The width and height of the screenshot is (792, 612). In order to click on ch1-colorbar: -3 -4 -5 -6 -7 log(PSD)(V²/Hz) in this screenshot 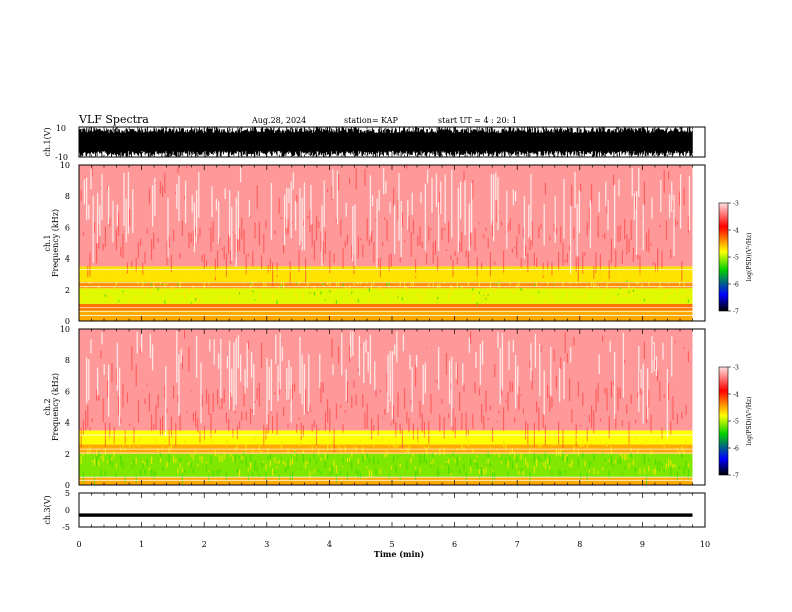, I will do `click(735, 258)`.